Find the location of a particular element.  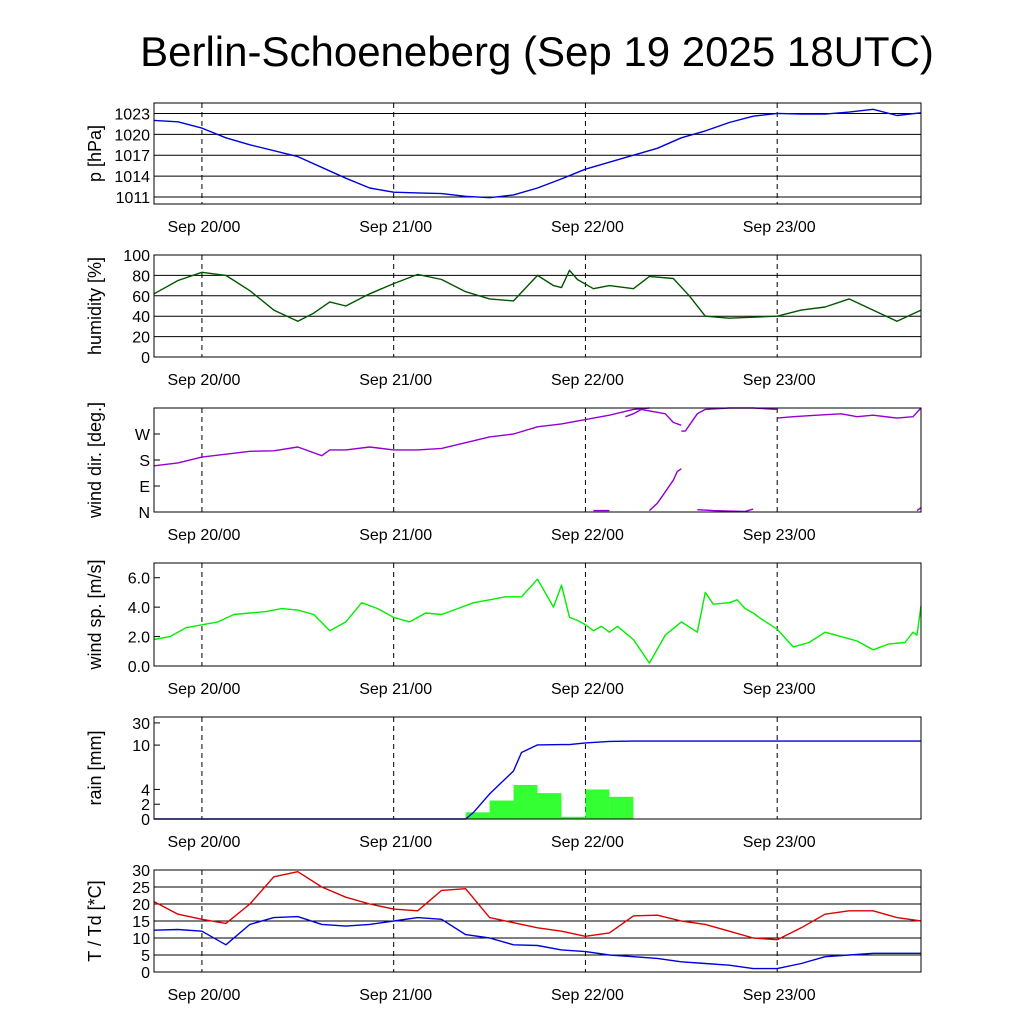

y-tick-label: 0.0 is located at coordinates (139, 667).